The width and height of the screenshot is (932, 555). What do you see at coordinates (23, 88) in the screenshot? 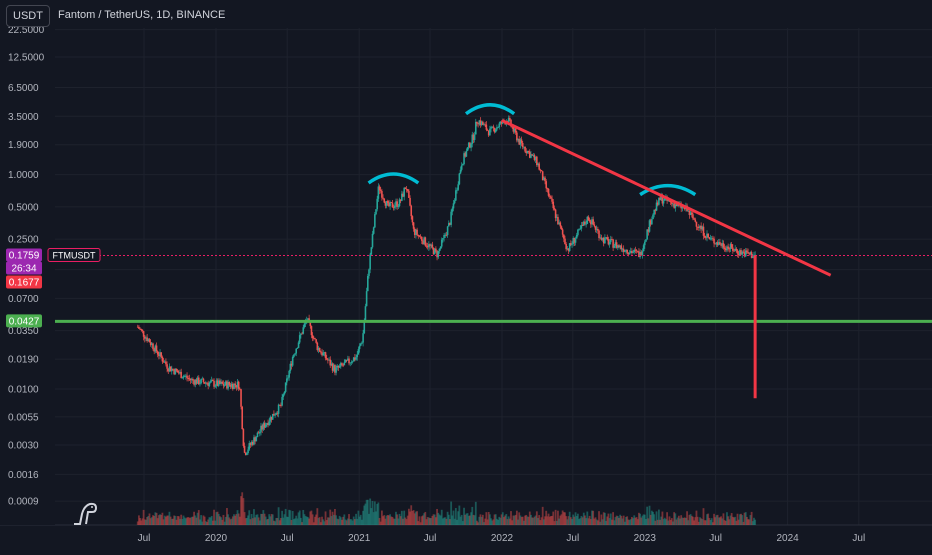
I see `y-tick-label: 6.5000` at bounding box center [23, 88].